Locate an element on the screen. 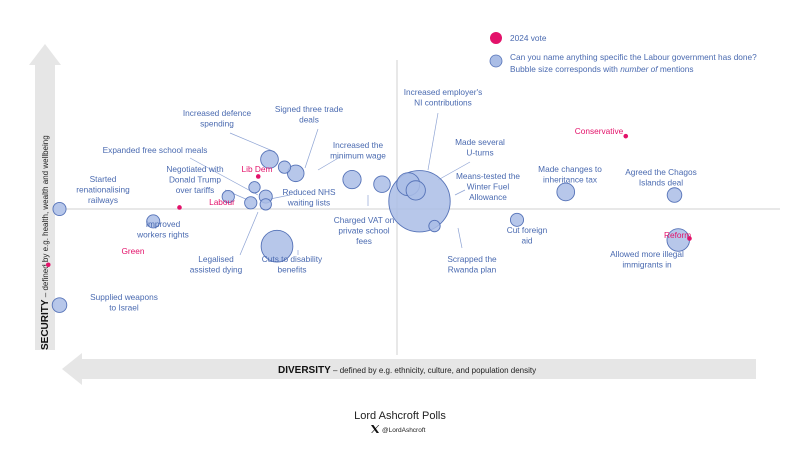 This screenshot has height=458, width=800. bubble-label: Cut foreign aid is located at coordinates (527, 235).